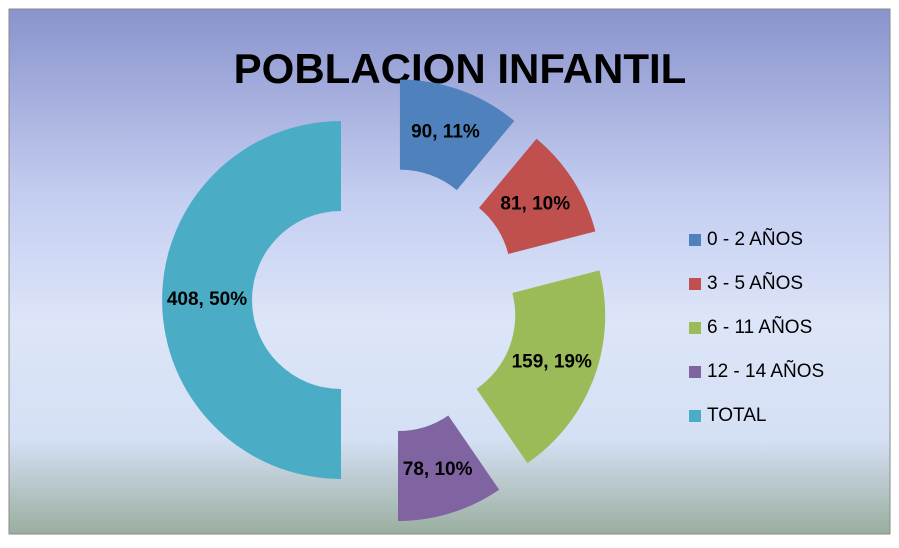 The width and height of the screenshot is (899, 548). Describe the element at coordinates (736, 415) in the screenshot. I see `legend-label: TOTAL` at that location.